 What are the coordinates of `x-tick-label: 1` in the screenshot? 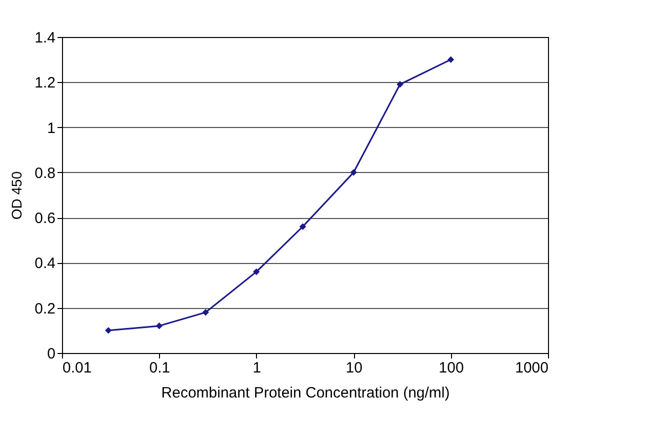 It's located at (257, 368).